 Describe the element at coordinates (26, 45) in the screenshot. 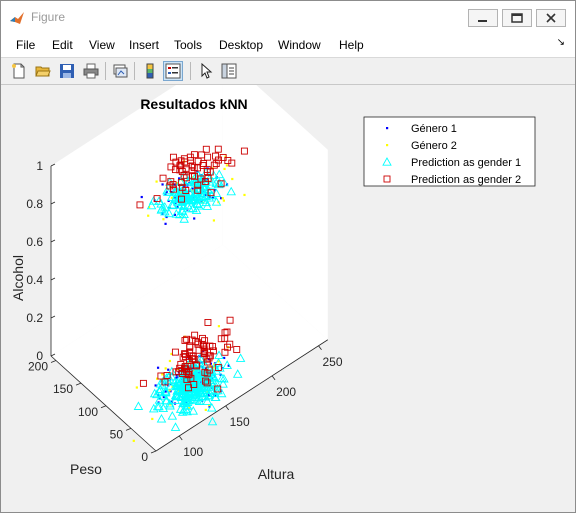

I see `menu-file: File` at that location.